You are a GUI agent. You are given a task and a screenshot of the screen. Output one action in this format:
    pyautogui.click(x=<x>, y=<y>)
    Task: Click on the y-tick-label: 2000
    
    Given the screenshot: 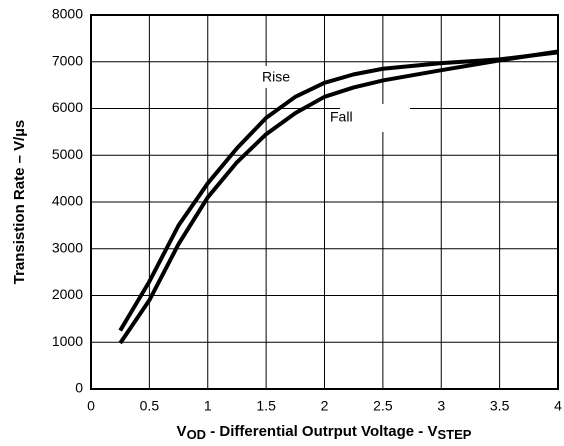 What is the action you would take?
    pyautogui.click(x=67, y=294)
    